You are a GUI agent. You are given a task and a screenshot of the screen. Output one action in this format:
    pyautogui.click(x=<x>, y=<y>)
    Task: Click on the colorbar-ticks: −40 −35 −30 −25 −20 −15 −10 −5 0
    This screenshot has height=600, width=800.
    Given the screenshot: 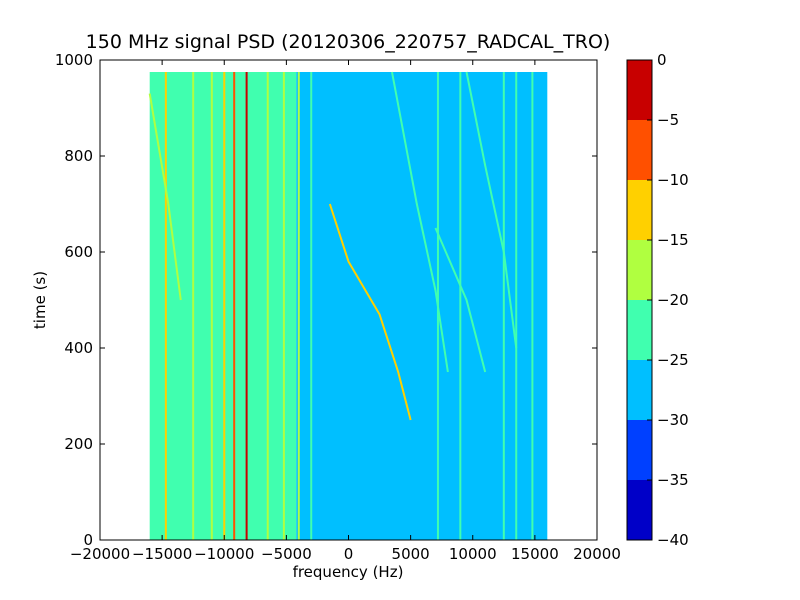 What is the action you would take?
    pyautogui.click(x=668, y=300)
    